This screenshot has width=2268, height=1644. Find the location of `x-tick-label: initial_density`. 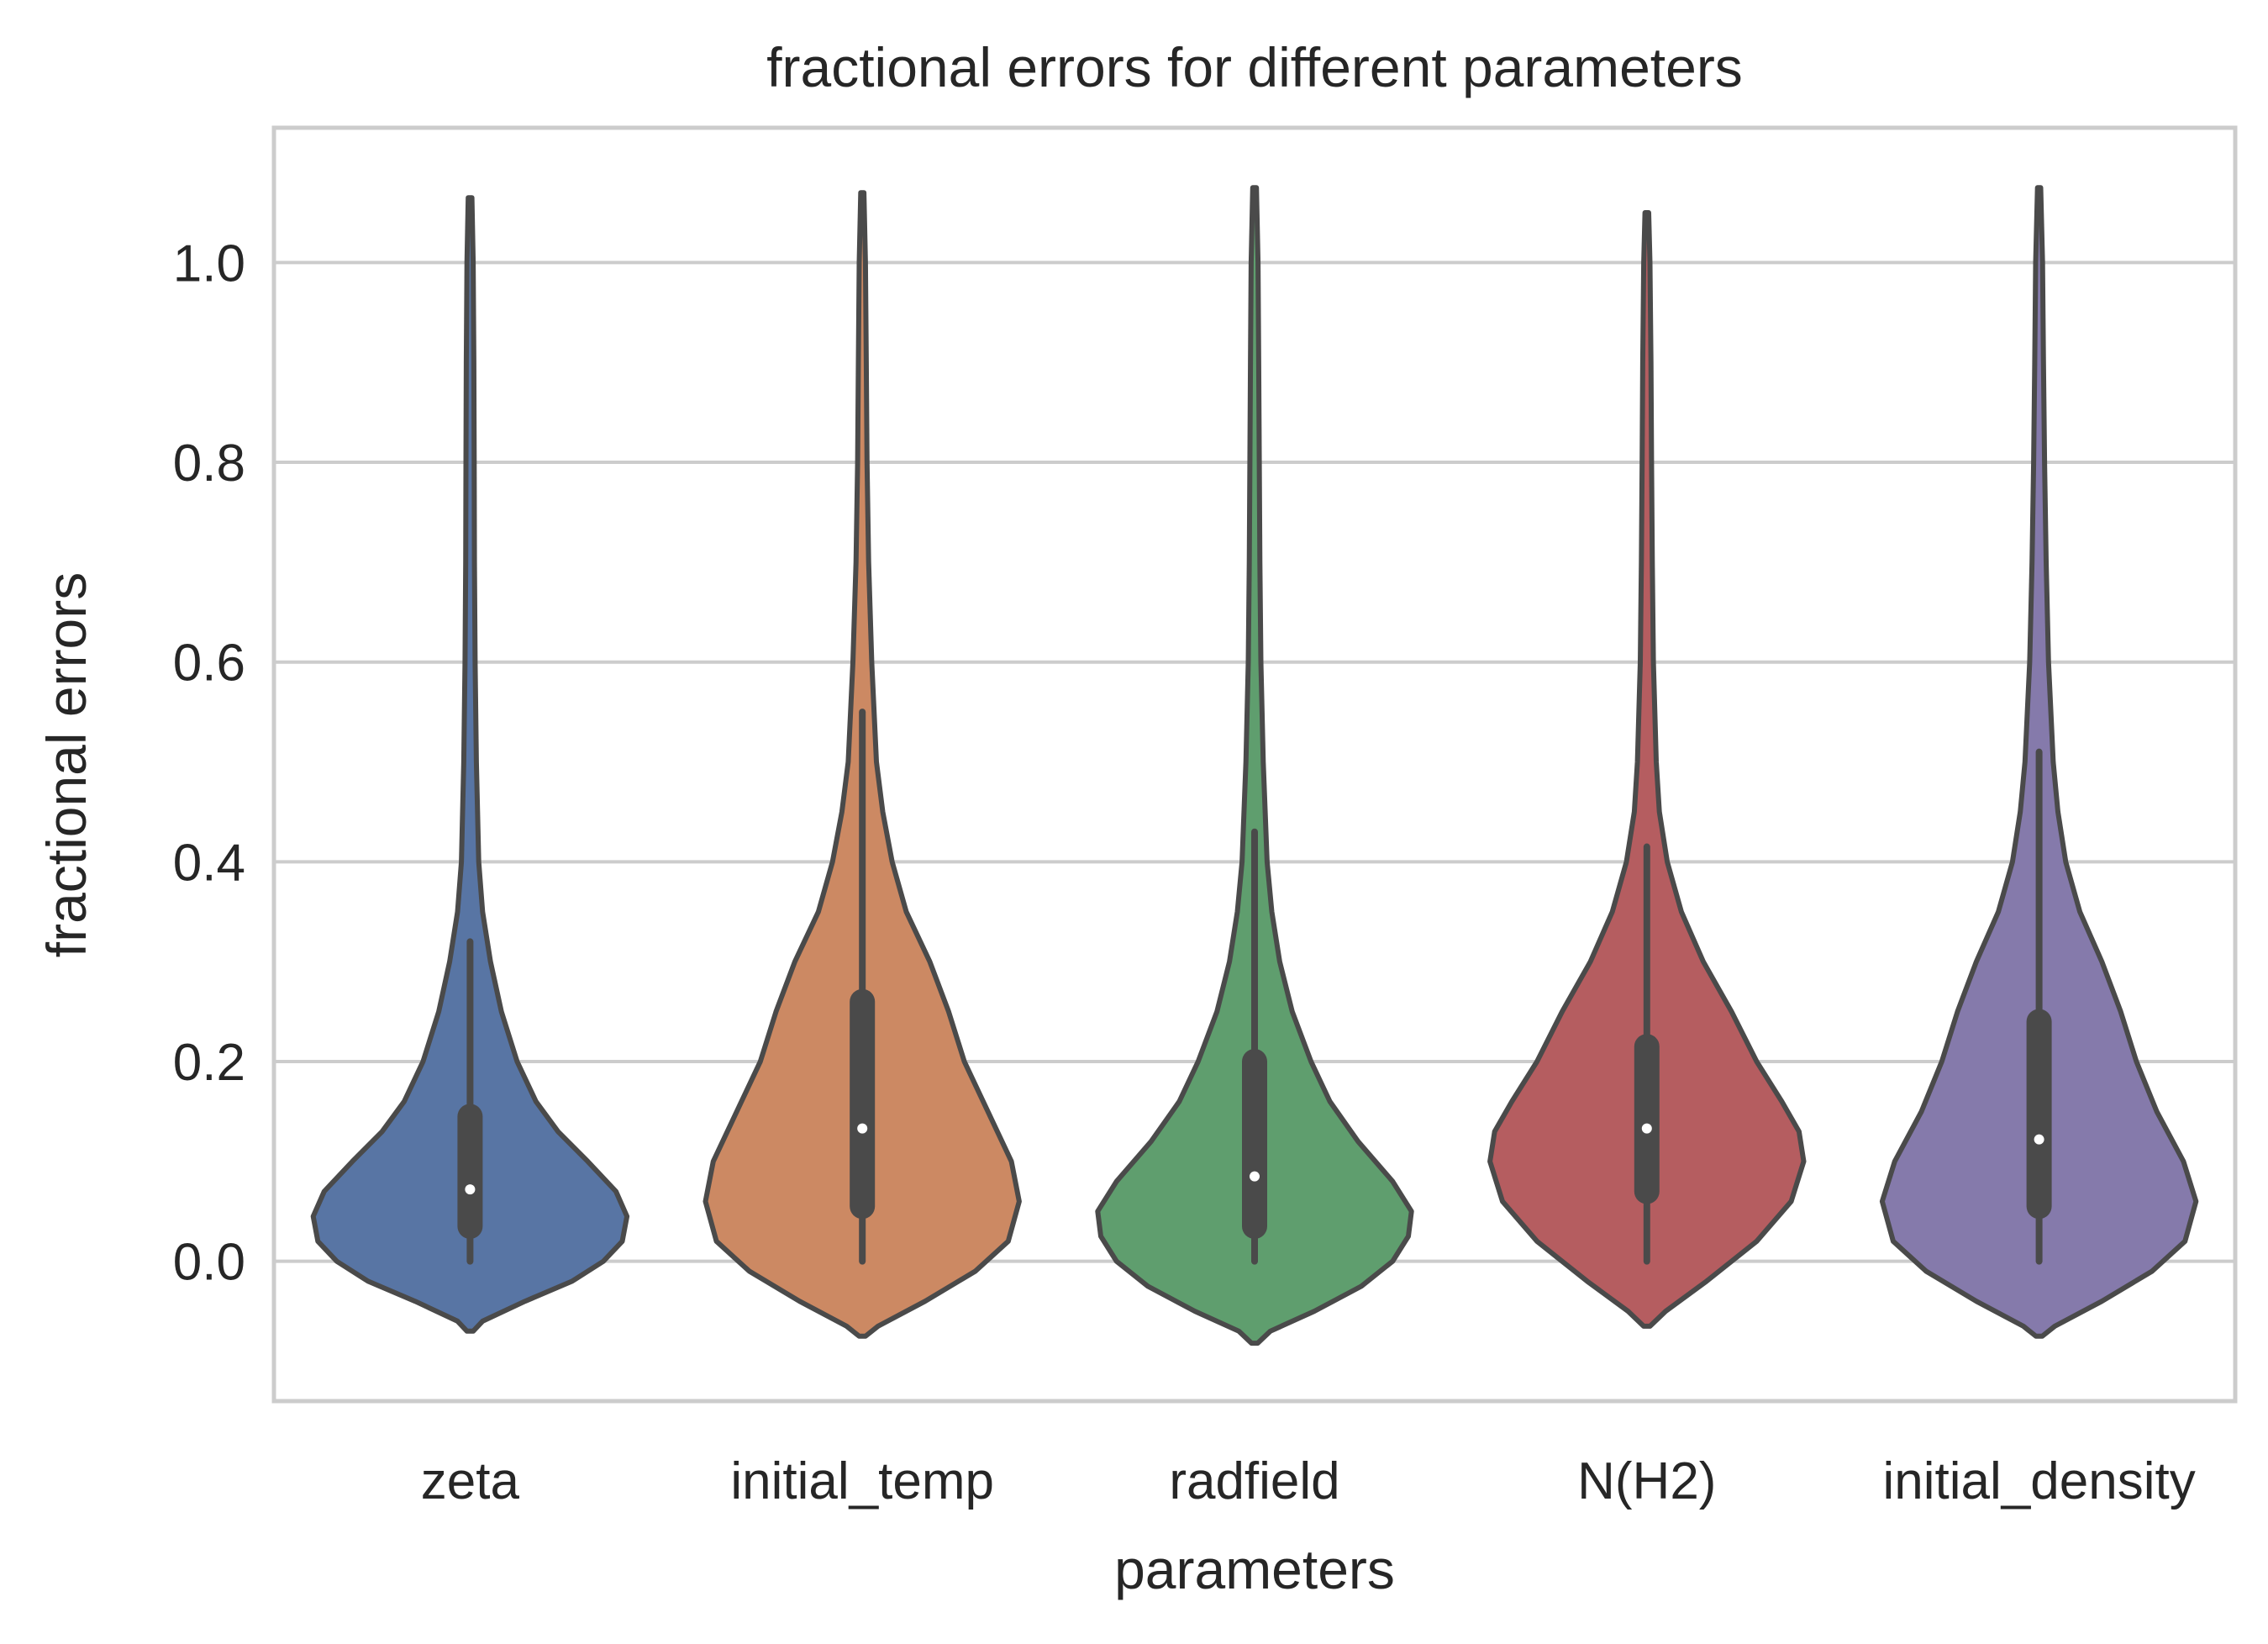

x-tick-label: initial_density is located at coordinates (2038, 1481).